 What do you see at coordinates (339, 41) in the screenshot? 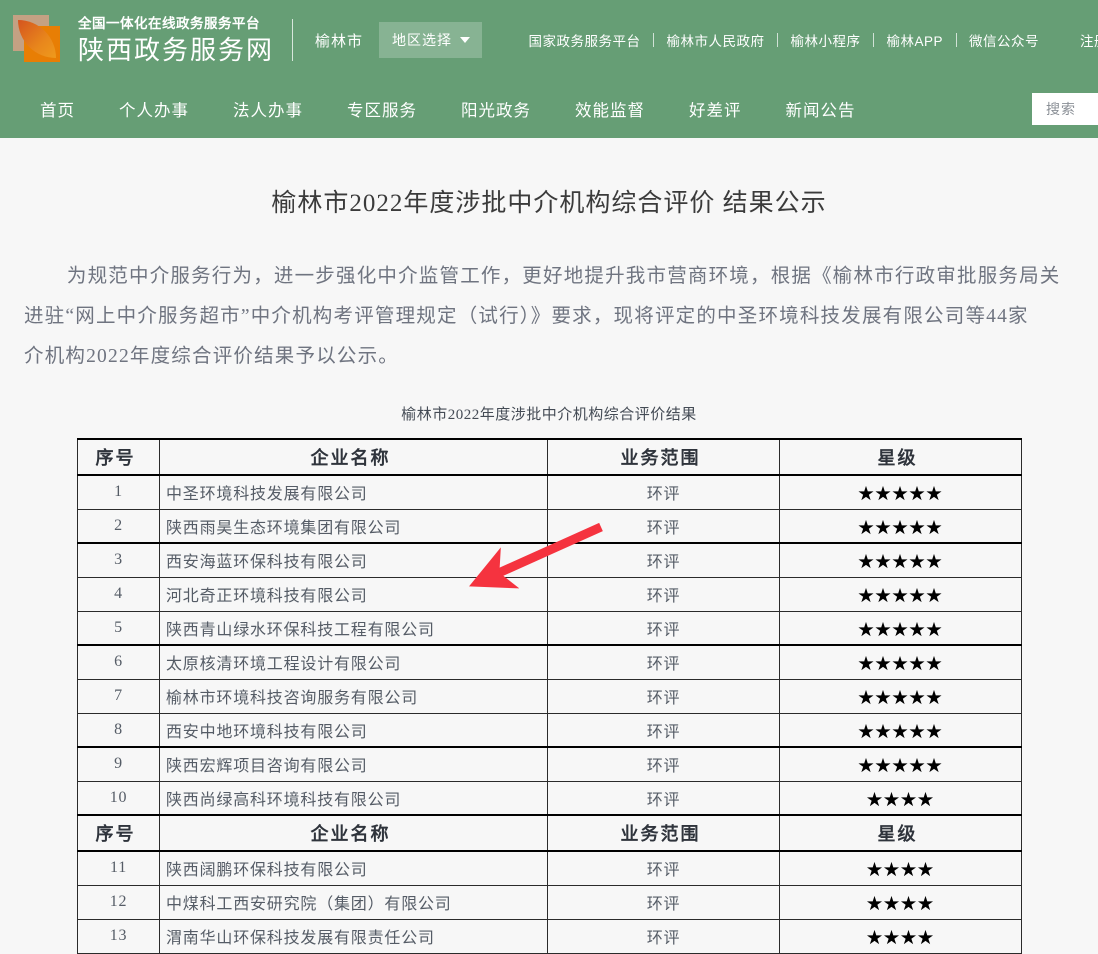
I see `current-city-label: 榆林市` at bounding box center [339, 41].